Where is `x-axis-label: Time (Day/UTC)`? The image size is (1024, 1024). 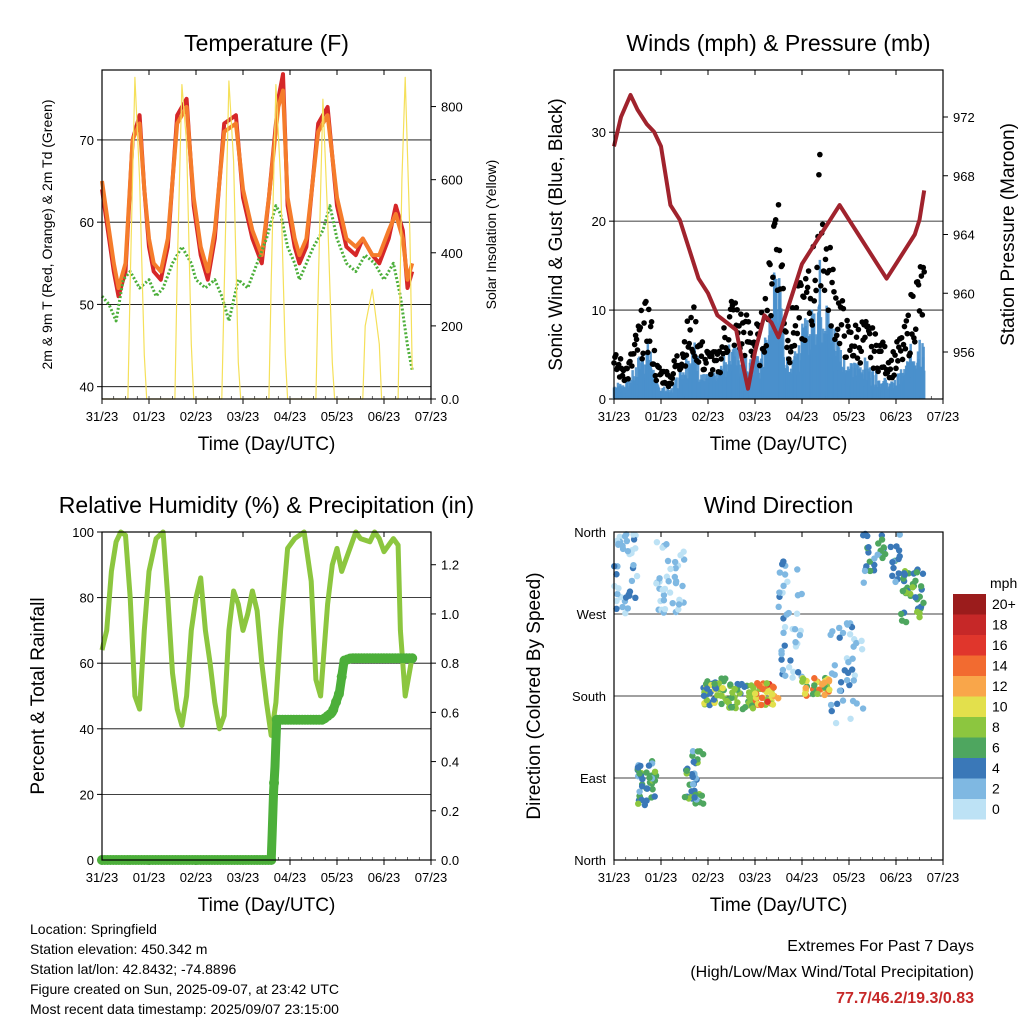 x-axis-label: Time (Day/UTC) is located at coordinates (779, 444).